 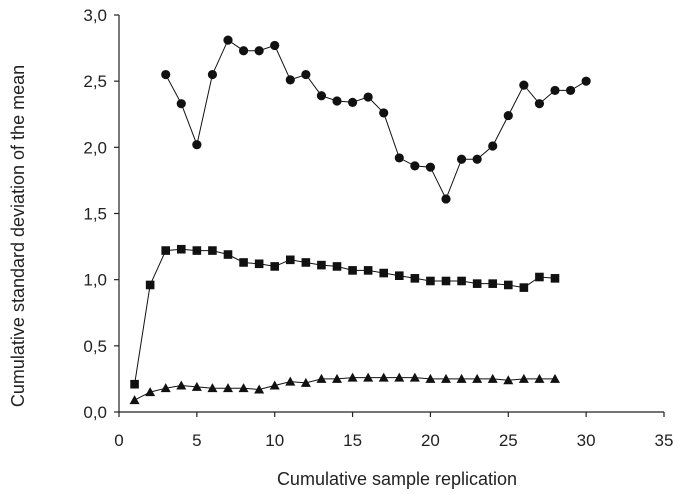 I want to click on x-tick-label: 25, so click(x=508, y=440).